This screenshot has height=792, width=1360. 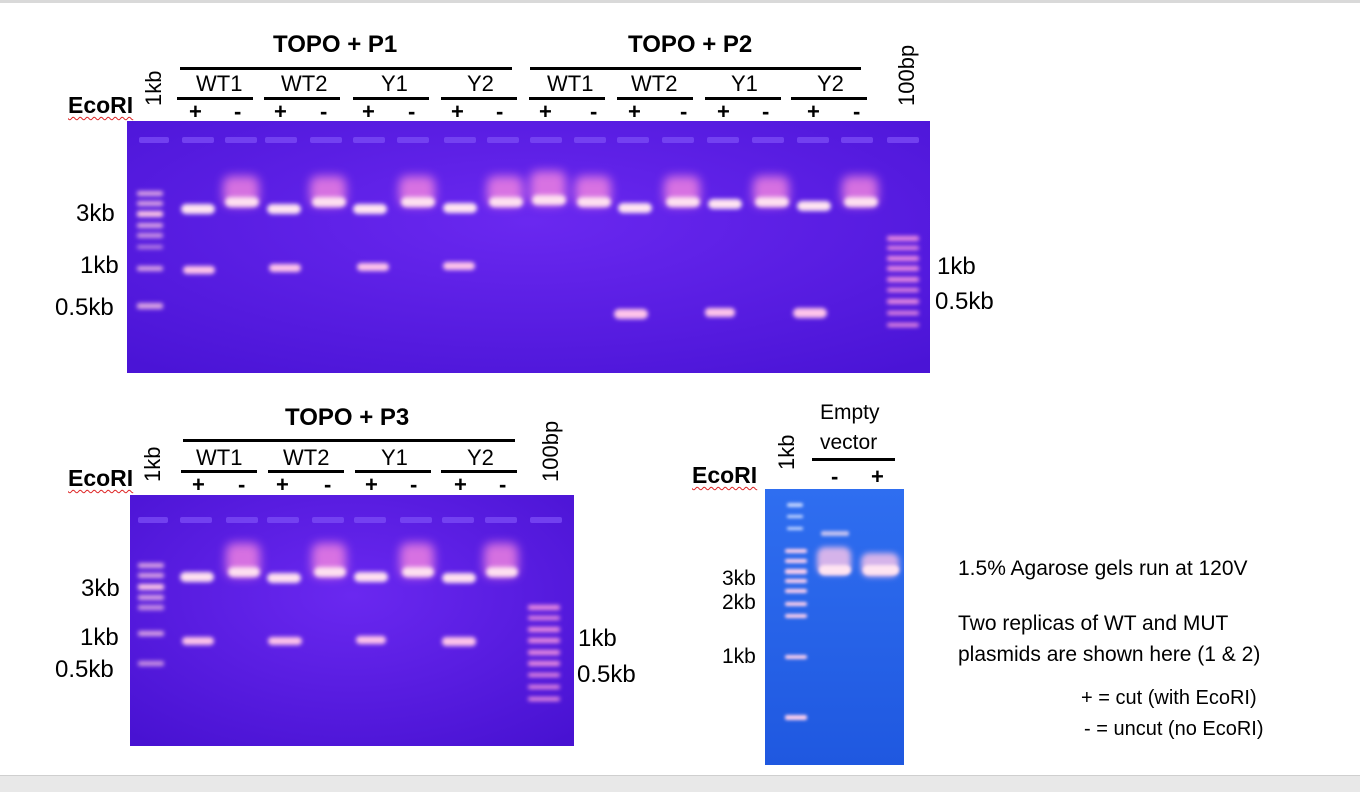 What do you see at coordinates (680, 783) in the screenshot?
I see `window-bottom-bar` at bounding box center [680, 783].